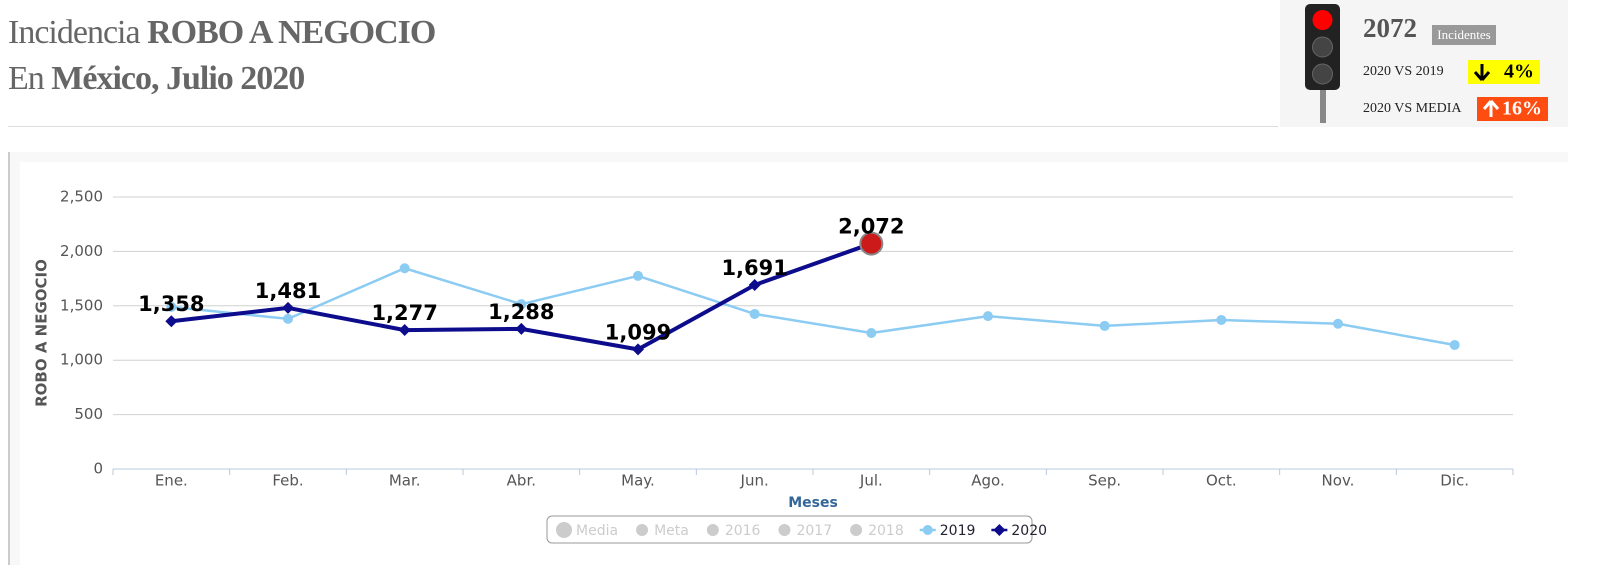 The width and height of the screenshot is (1600, 577). I want to click on x-tick-label: May., so click(638, 481).